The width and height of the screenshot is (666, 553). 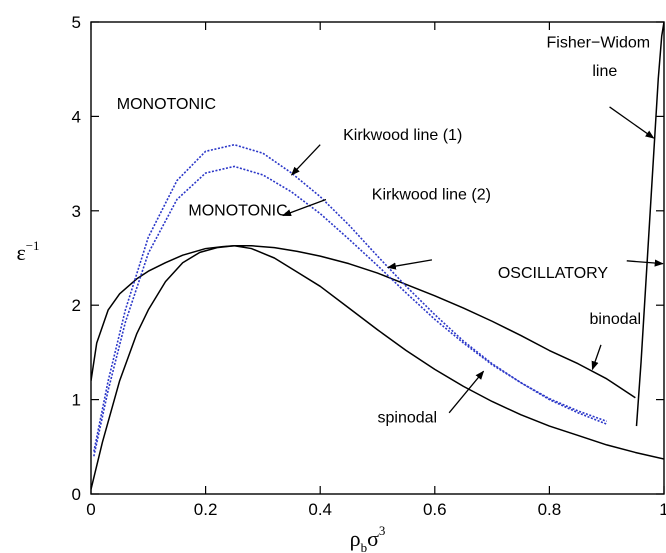 I want to click on annotation-6: line, so click(x=604, y=71).